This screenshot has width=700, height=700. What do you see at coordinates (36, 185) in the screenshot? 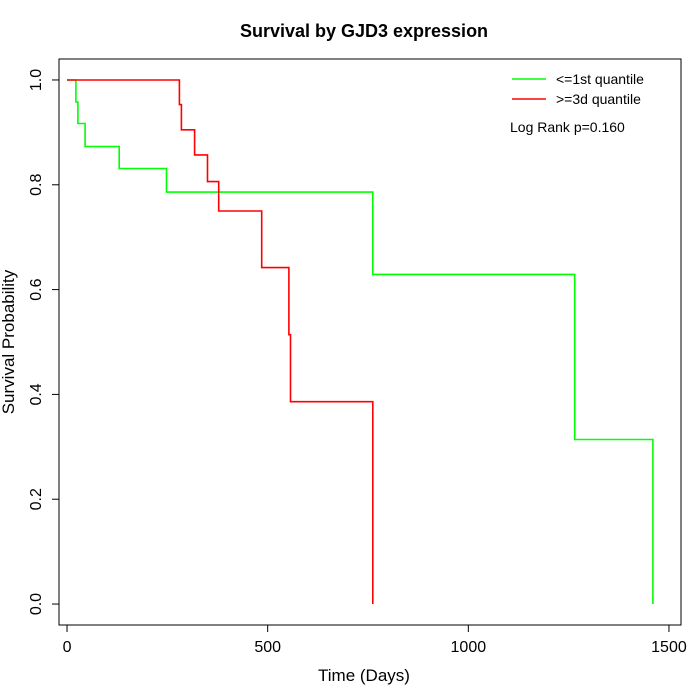
I see `y-tick-label: 0.8` at bounding box center [36, 185].